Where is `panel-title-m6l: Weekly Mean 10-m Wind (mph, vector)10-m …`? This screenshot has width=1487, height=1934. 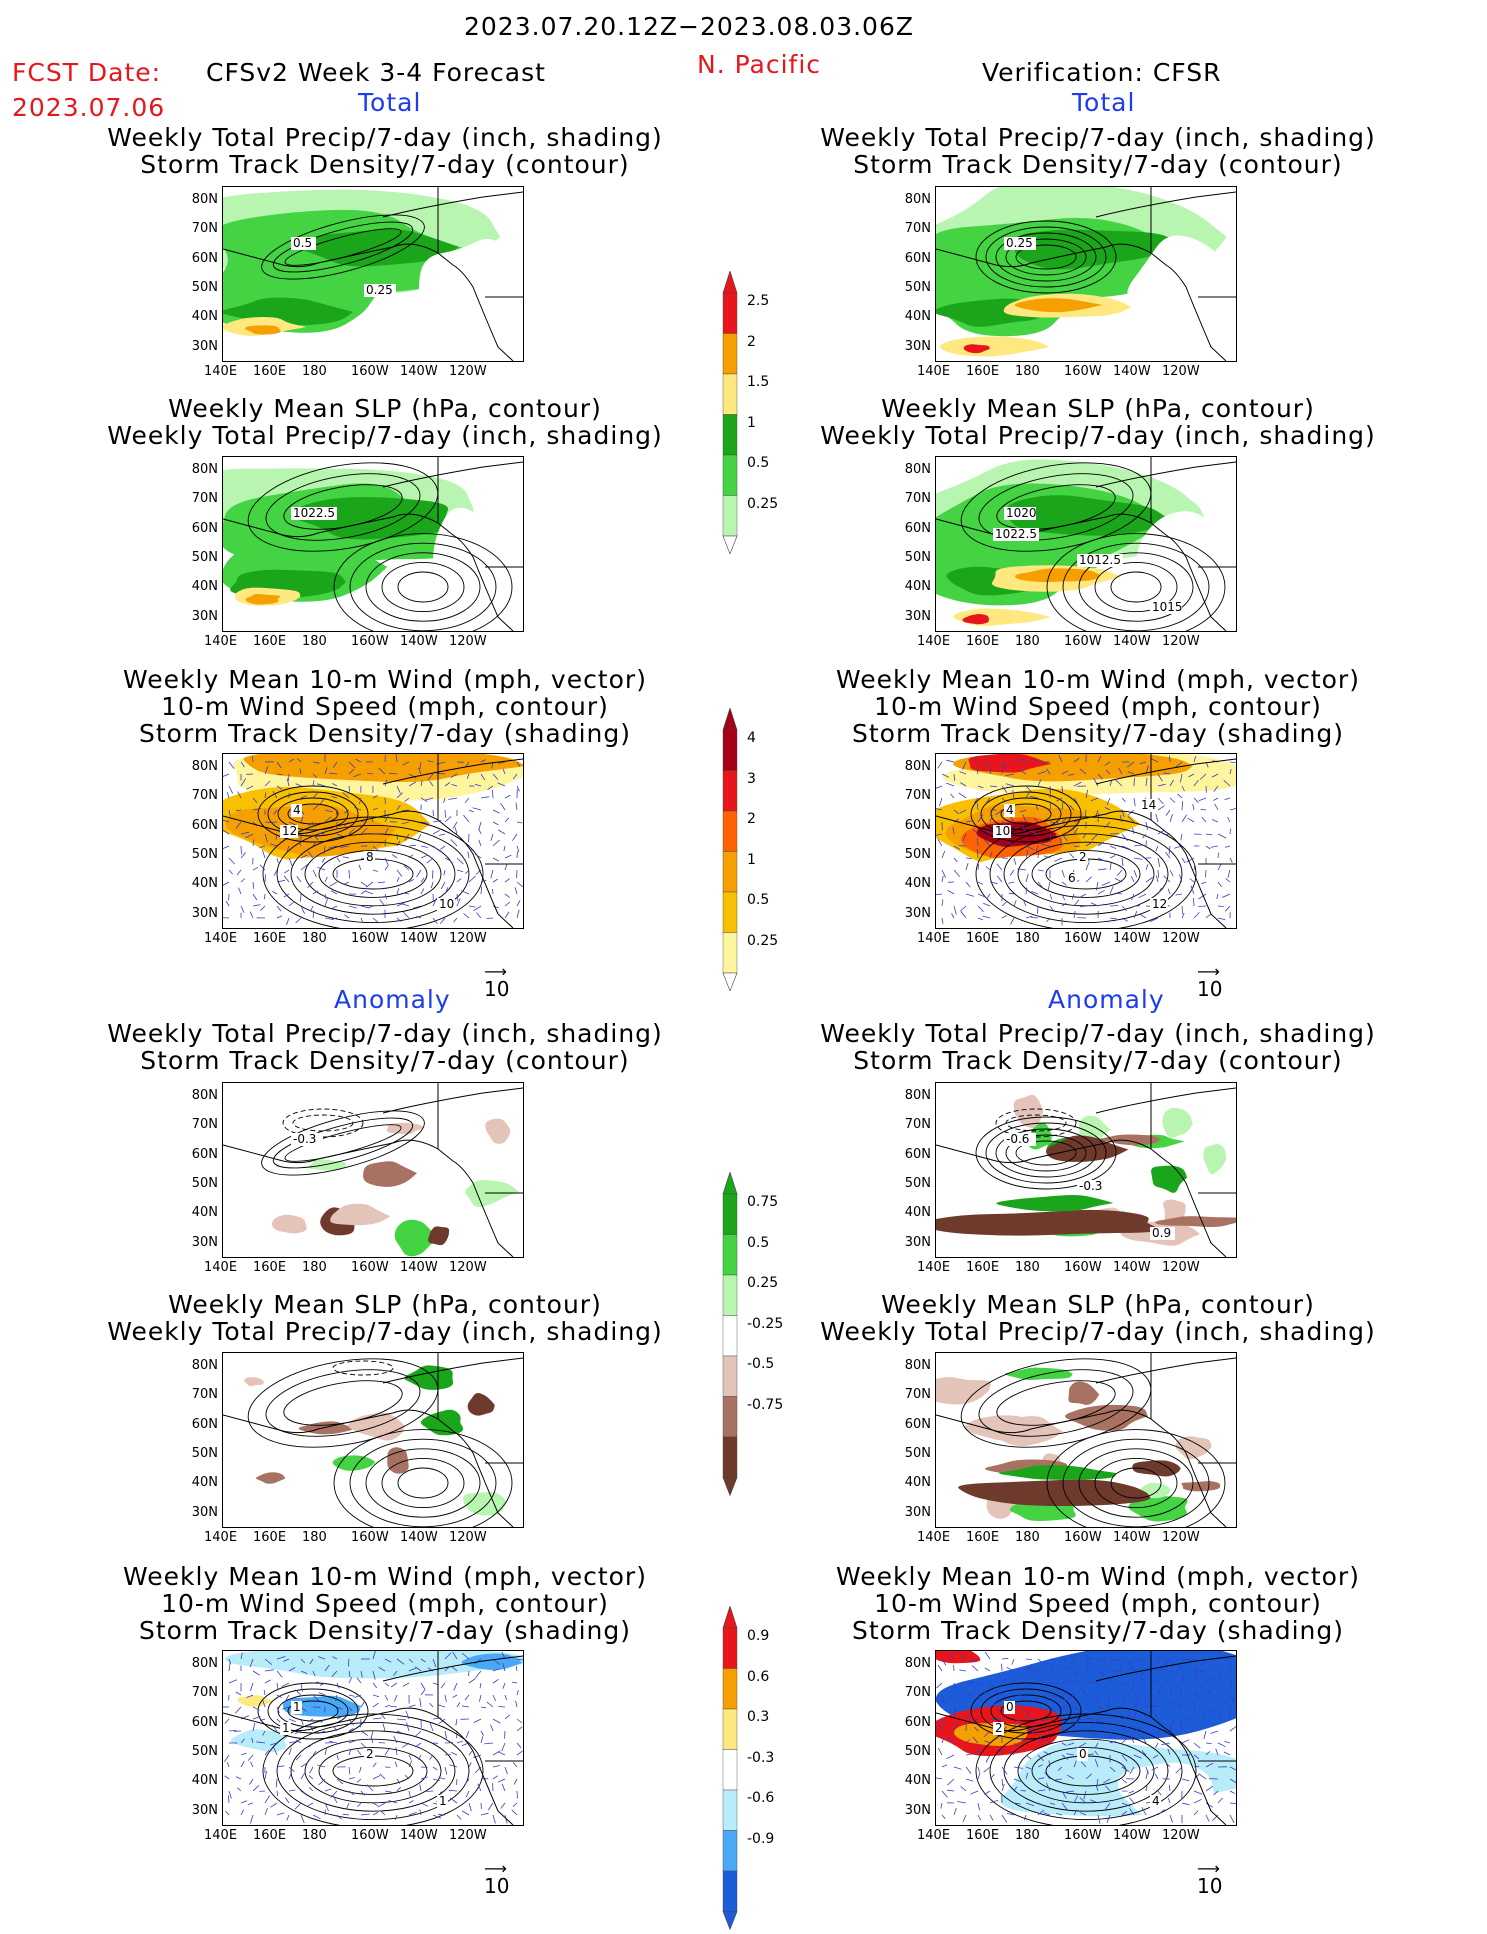
panel-title-m6l: Weekly Mean 10-m Wind (mph, vector)10-m … is located at coordinates (385, 1603).